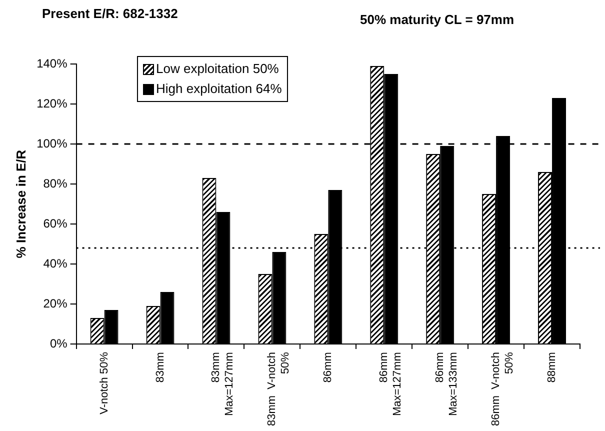 This screenshot has width=605, height=431. What do you see at coordinates (104, 383) in the screenshot?
I see `x-tick-label: V-notch 50%` at bounding box center [104, 383].